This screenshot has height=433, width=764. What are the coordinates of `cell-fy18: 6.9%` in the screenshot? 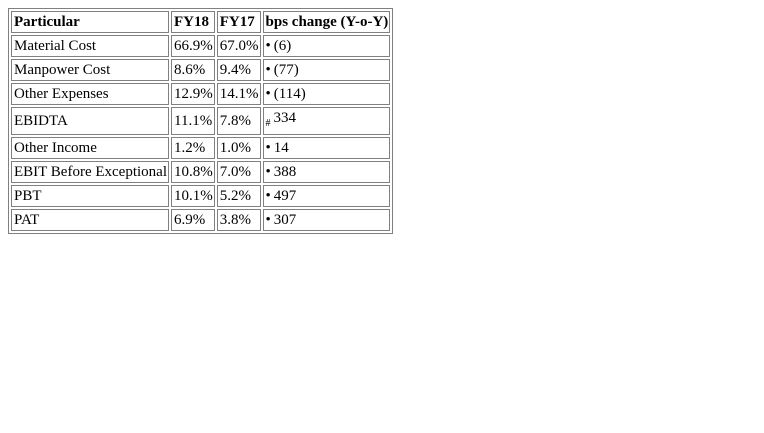 It's located at (193, 220).